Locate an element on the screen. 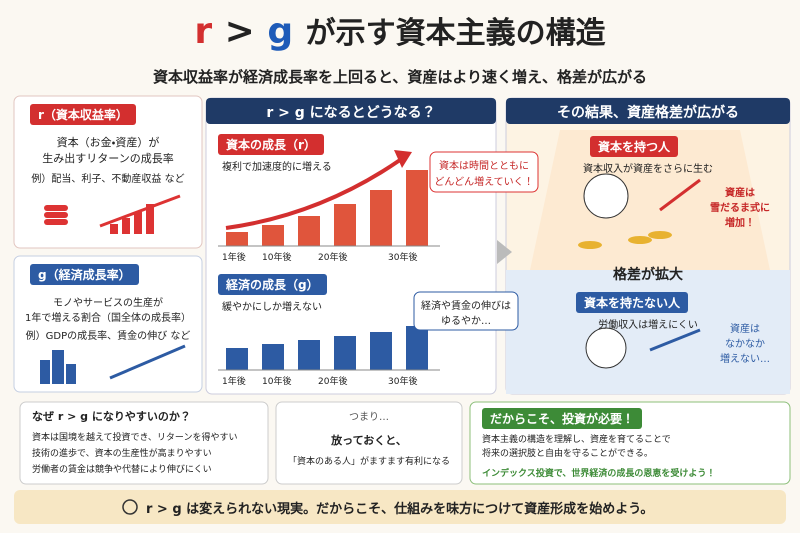 This screenshot has height=533, width=800. g-line: 1年で増える割合（国全体の成長率） is located at coordinates (108, 318).